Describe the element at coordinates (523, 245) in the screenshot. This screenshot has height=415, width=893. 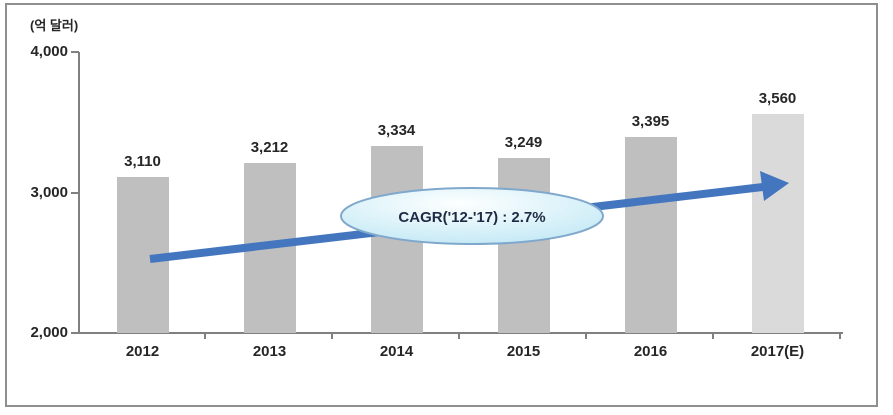
I see `bar-2015` at that location.